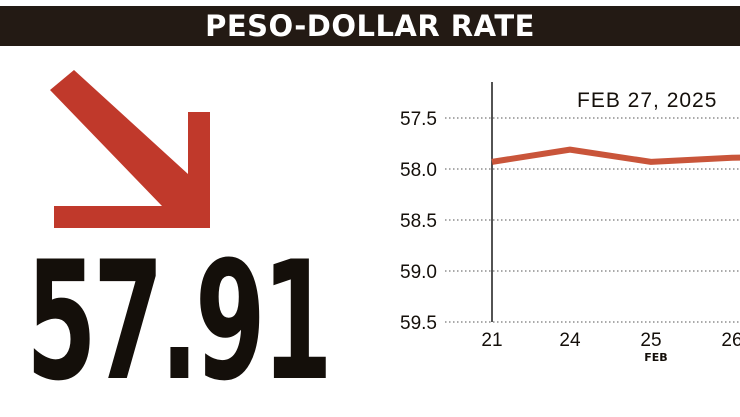 This screenshot has width=740, height=417. Describe the element at coordinates (655, 357) in the screenshot. I see `x-axis-month-label: FEB` at that location.